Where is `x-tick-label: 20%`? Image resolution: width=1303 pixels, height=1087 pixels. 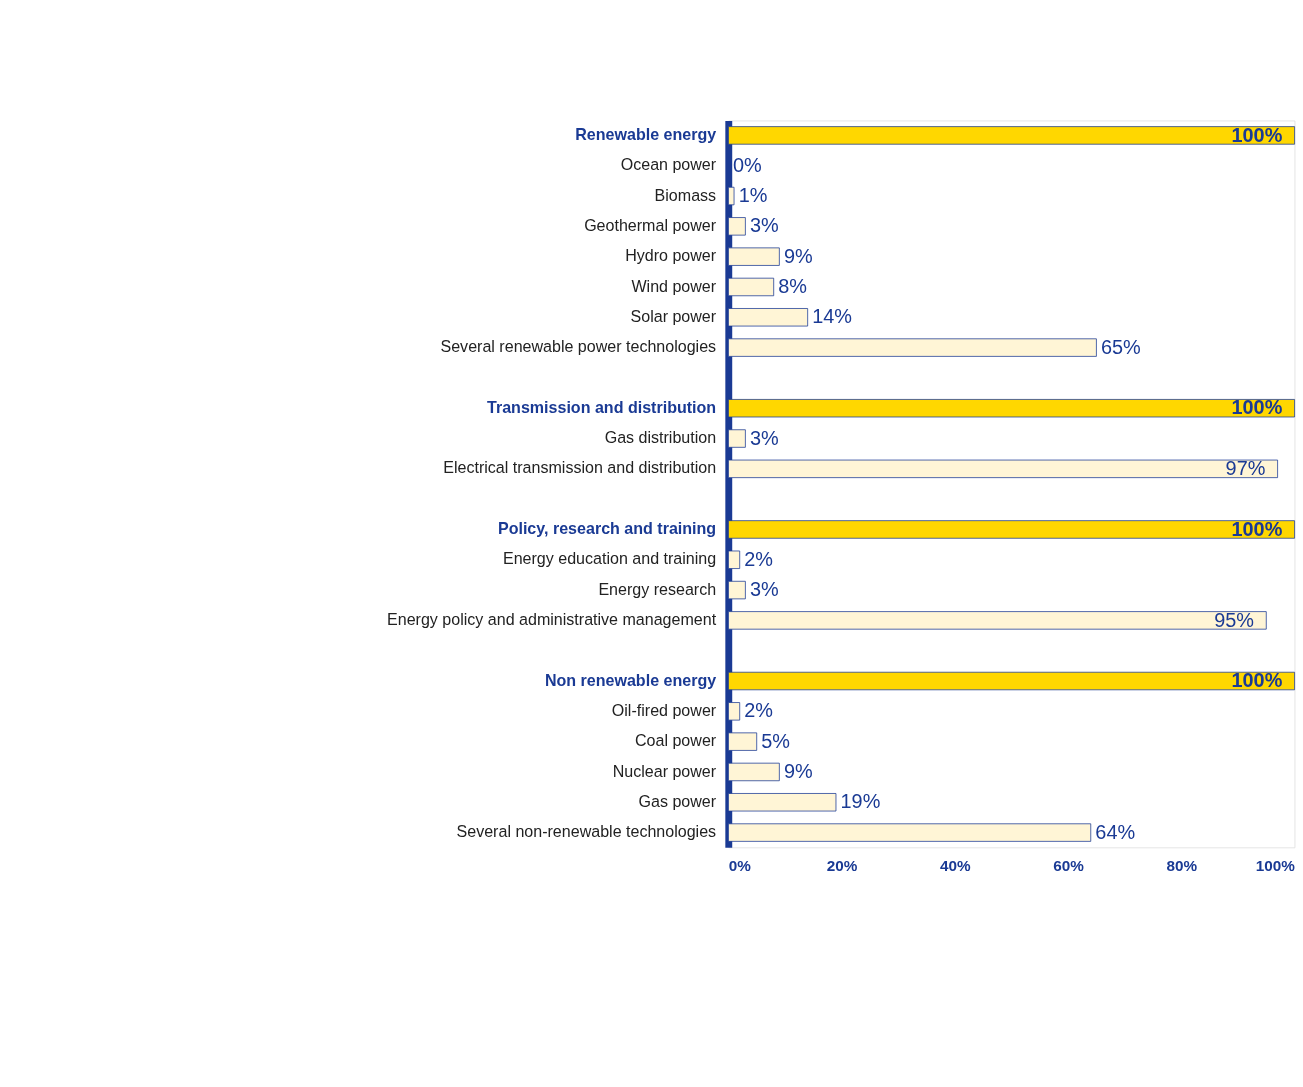
x-tick-label: 20% is located at coordinates (842, 865).